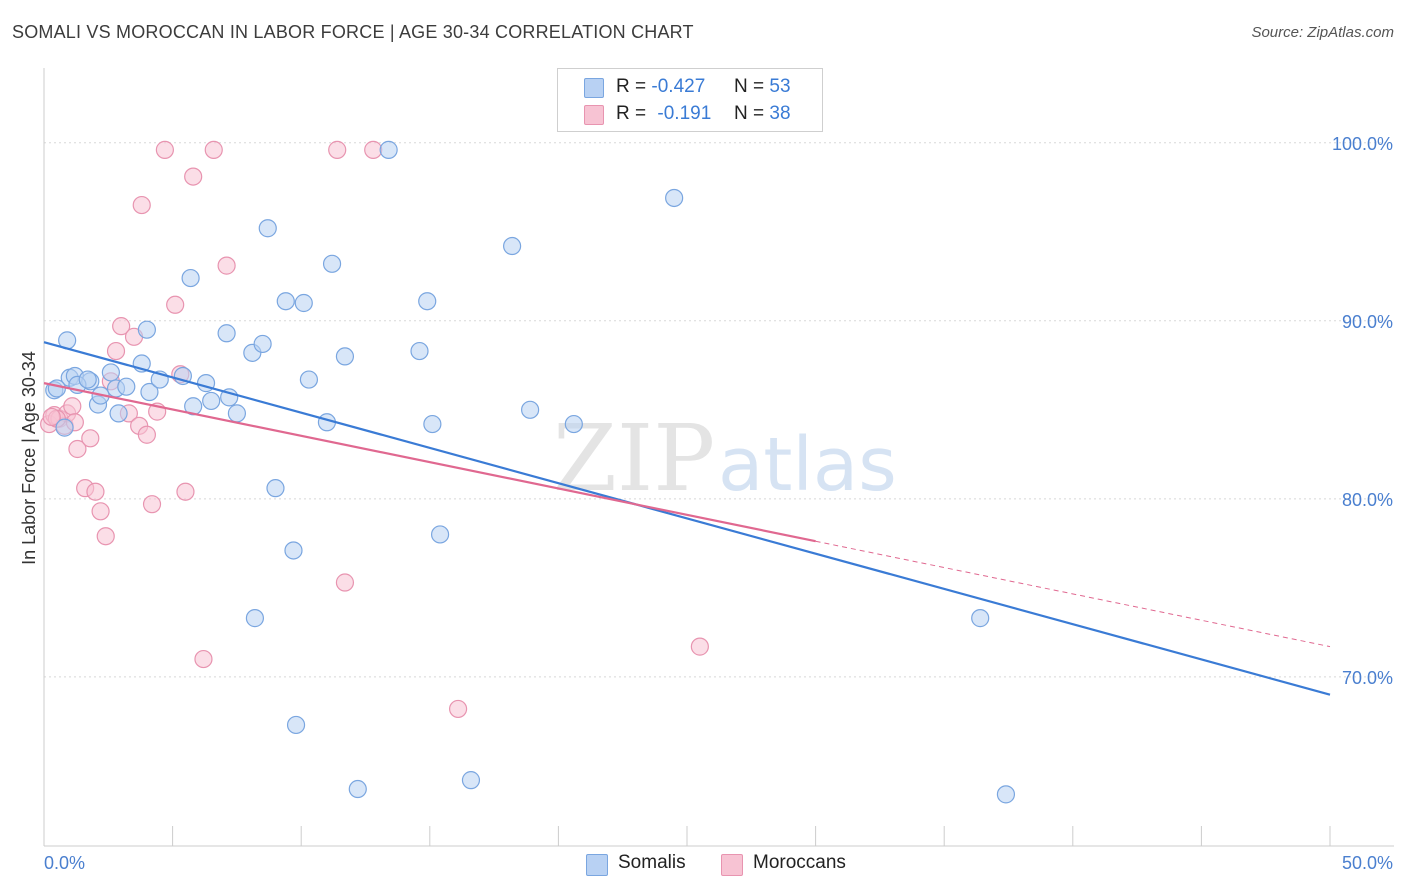 This screenshot has height=892, width=1406. What do you see at coordinates (1367, 678) in the screenshot?
I see `y-tick-label-3: 70.0%` at bounding box center [1367, 678].